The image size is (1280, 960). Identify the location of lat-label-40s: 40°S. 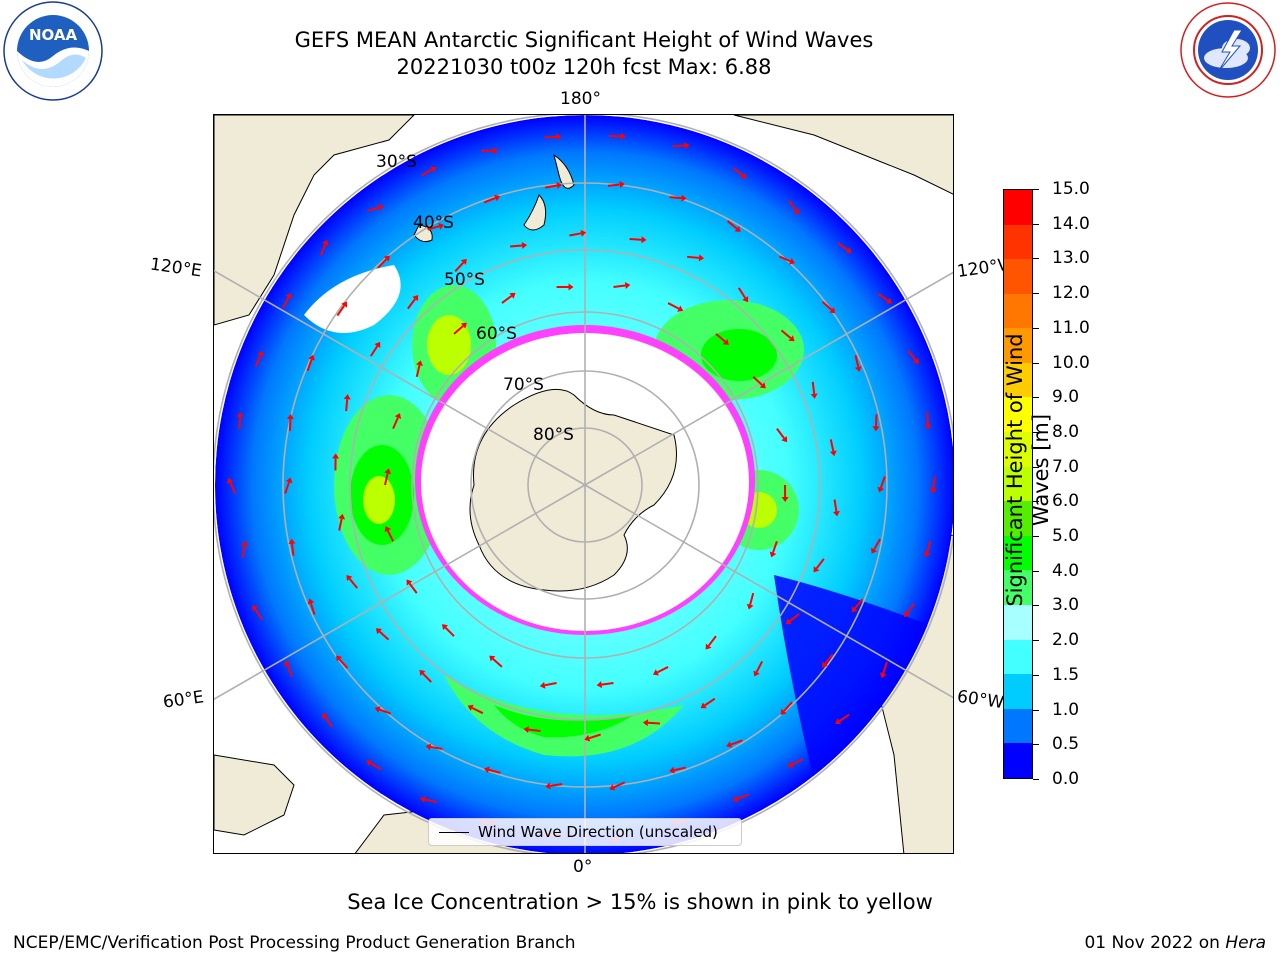
(433, 223).